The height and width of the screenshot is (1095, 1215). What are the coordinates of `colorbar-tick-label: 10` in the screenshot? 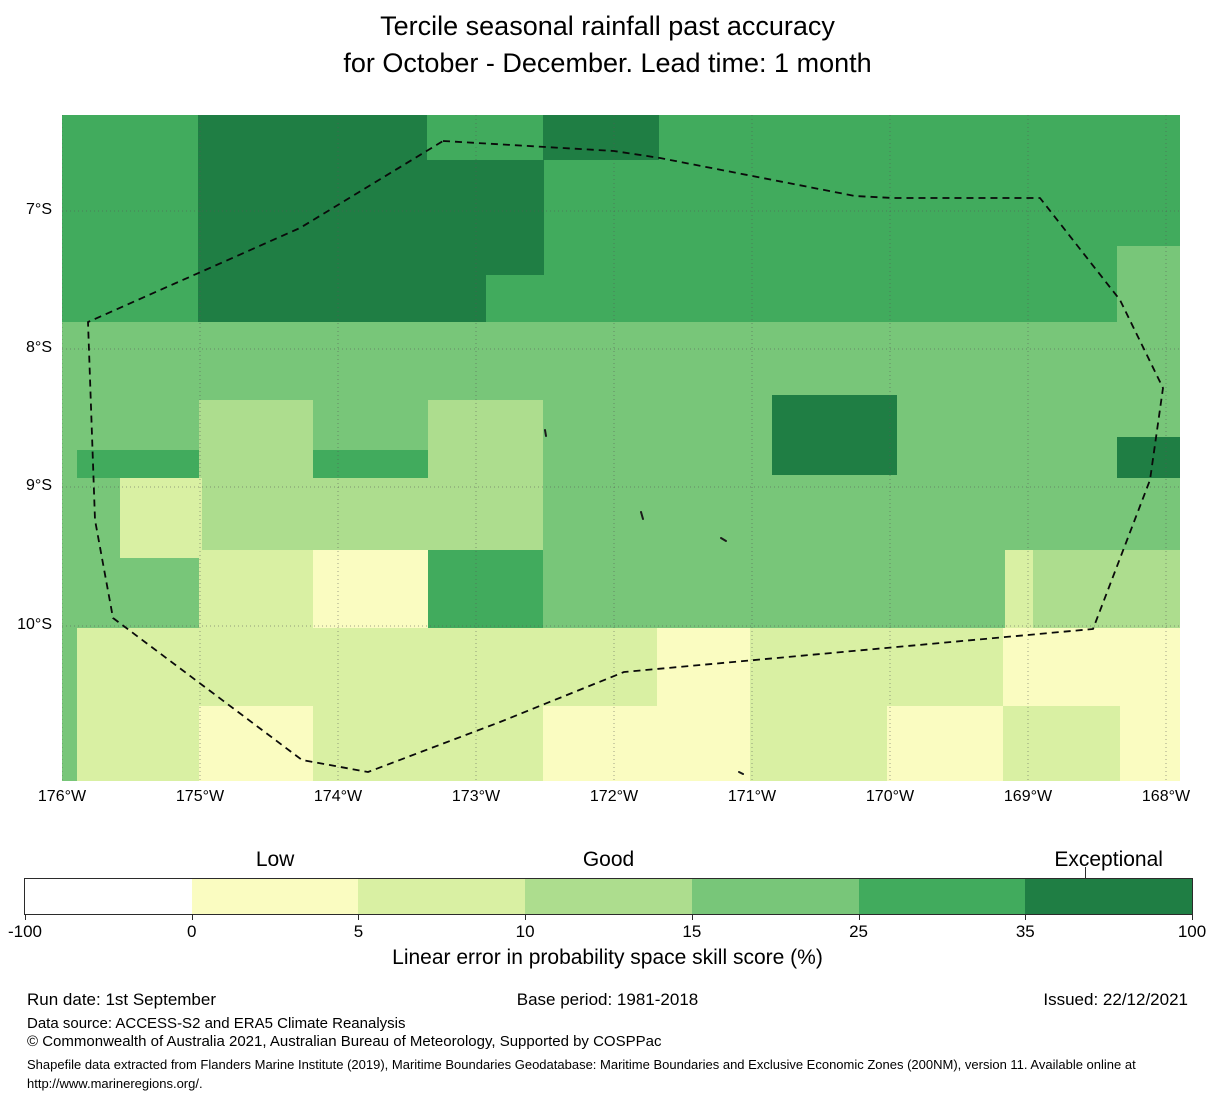 It's located at (525, 931).